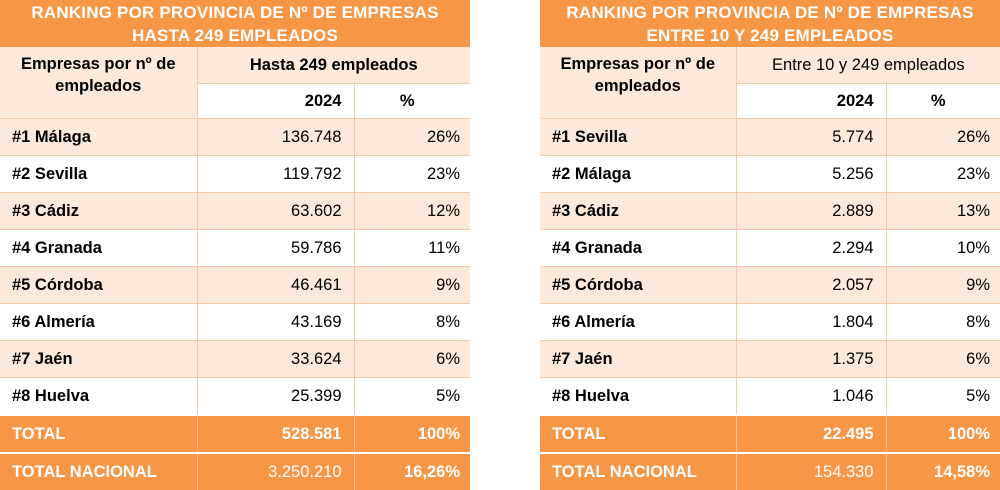 The height and width of the screenshot is (490, 1000). What do you see at coordinates (276, 248) in the screenshot?
I see `company-count: 59.786` at bounding box center [276, 248].